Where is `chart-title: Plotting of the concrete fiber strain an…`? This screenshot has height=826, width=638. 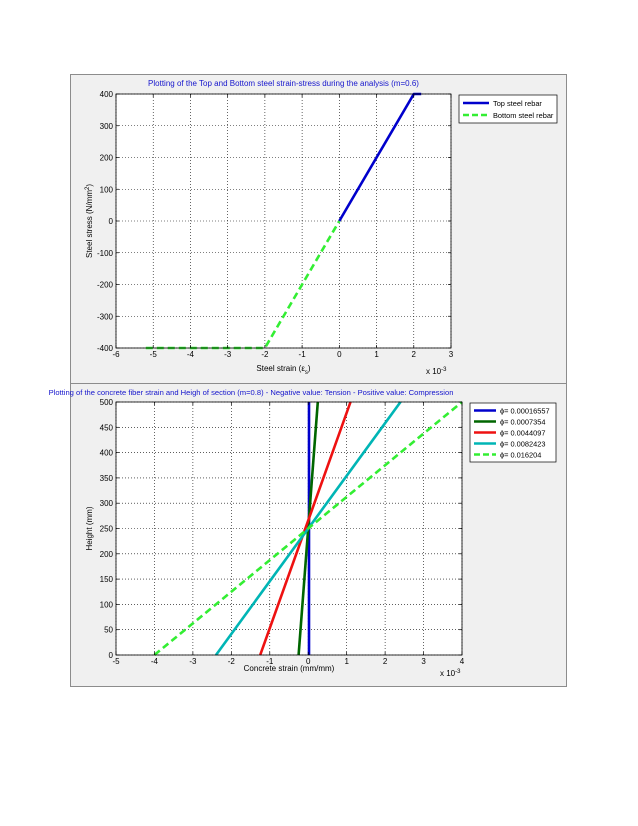 chart-title: Plotting of the concrete fiber strain an… is located at coordinates (251, 392).